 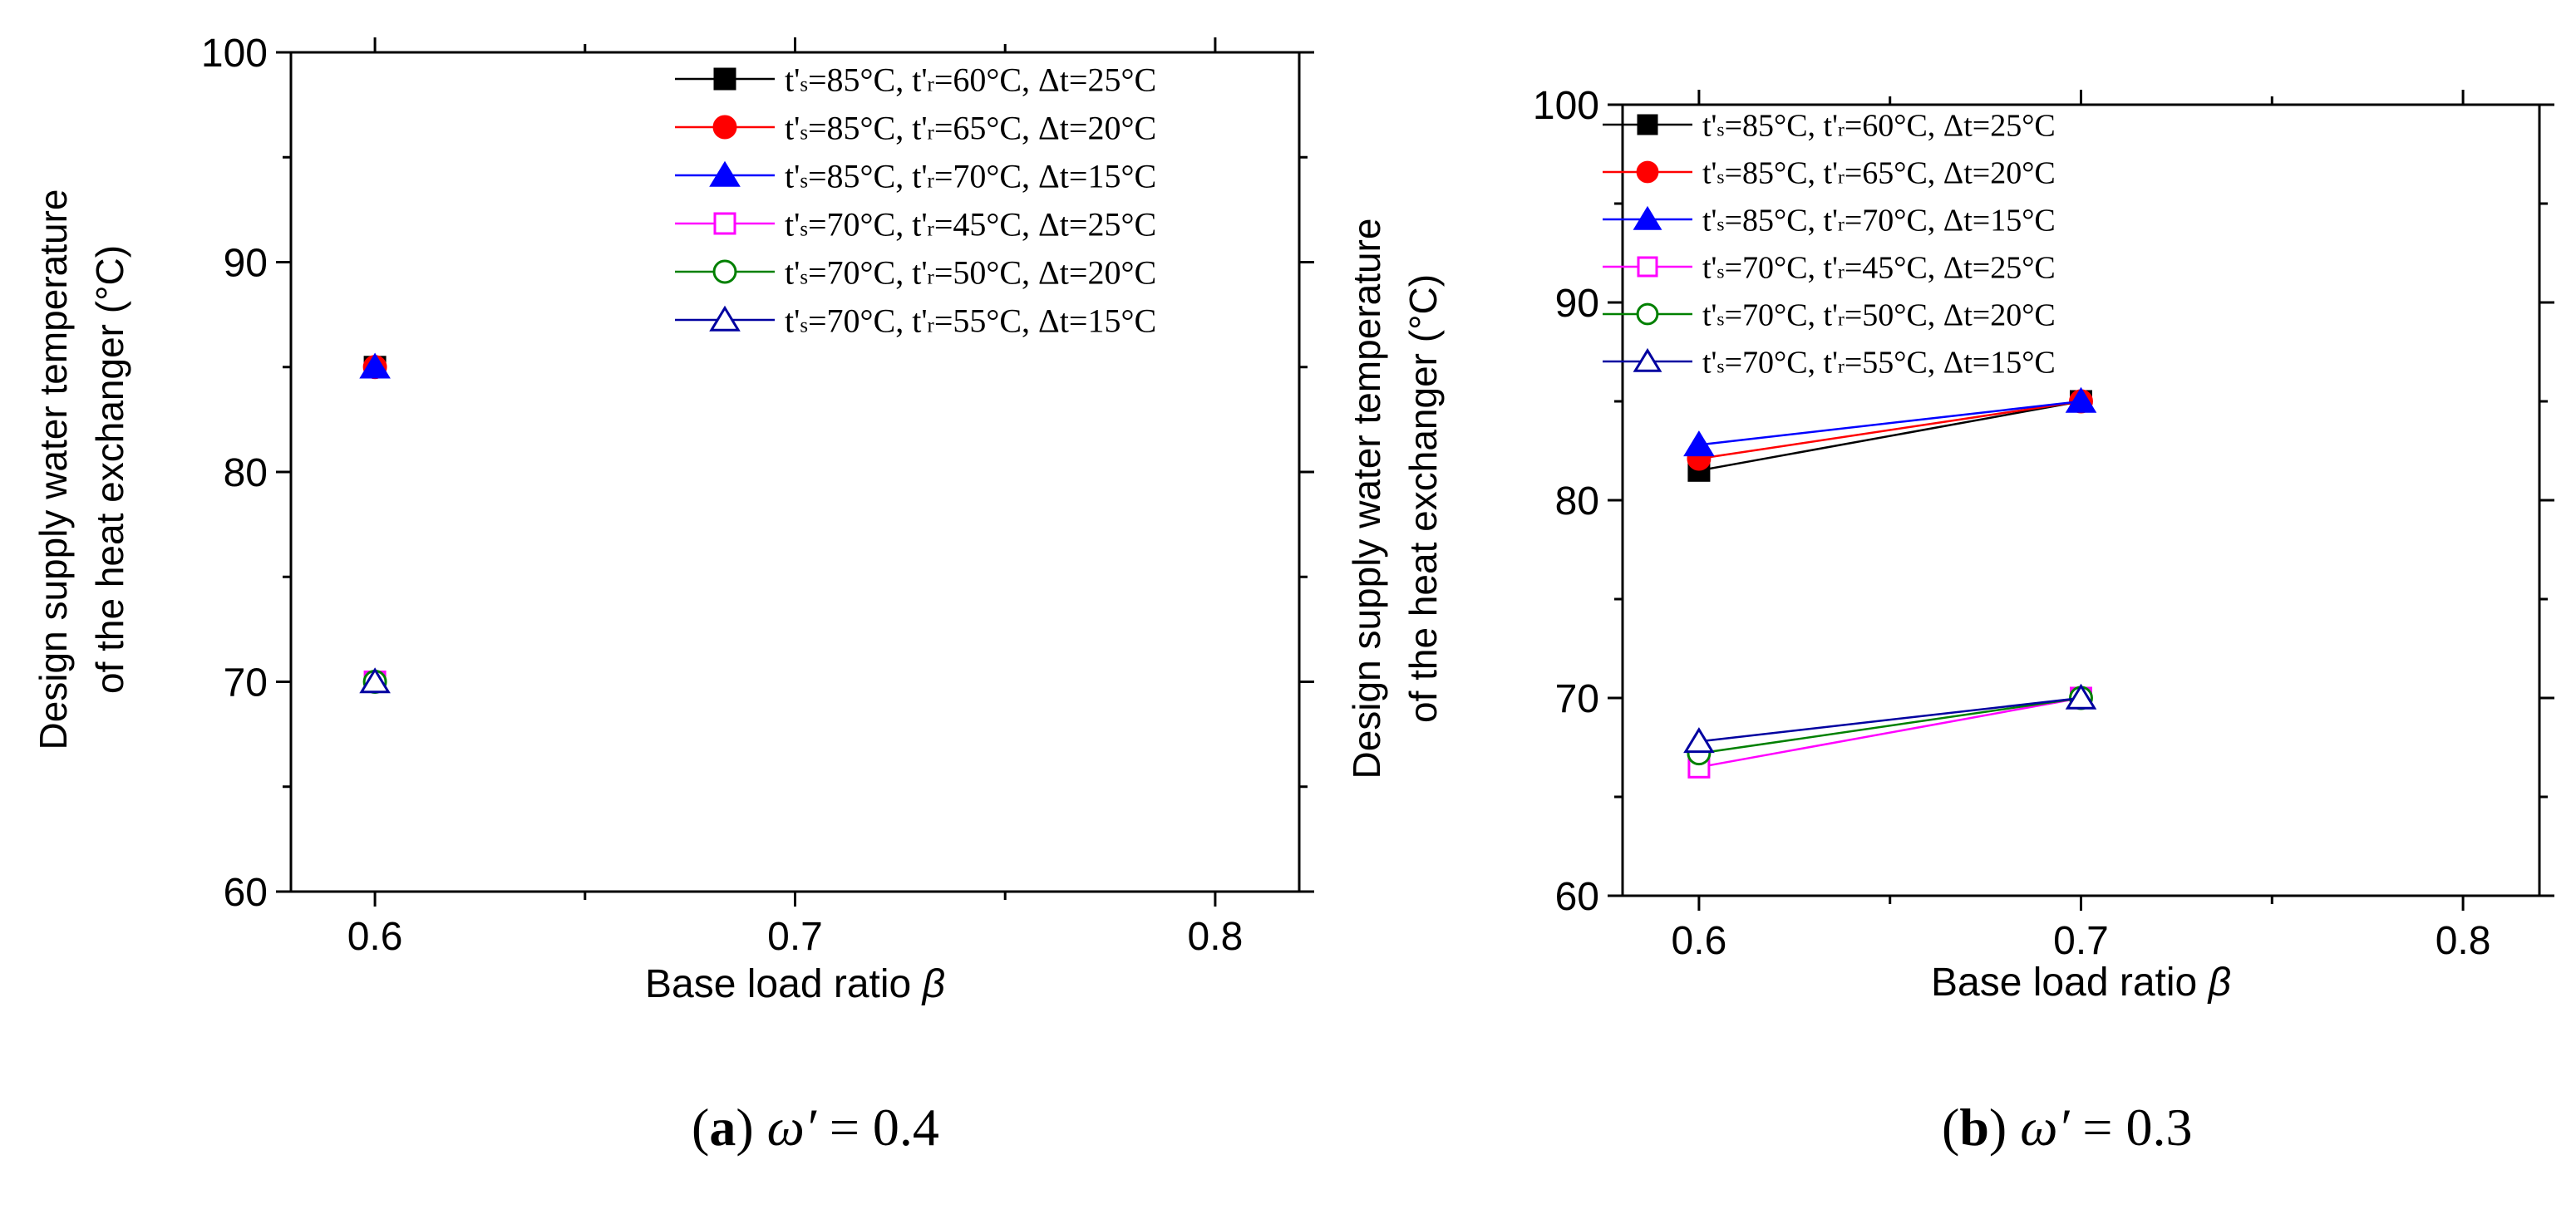 I want to click on legend-tr: =55°C,, so click(x=986, y=320).